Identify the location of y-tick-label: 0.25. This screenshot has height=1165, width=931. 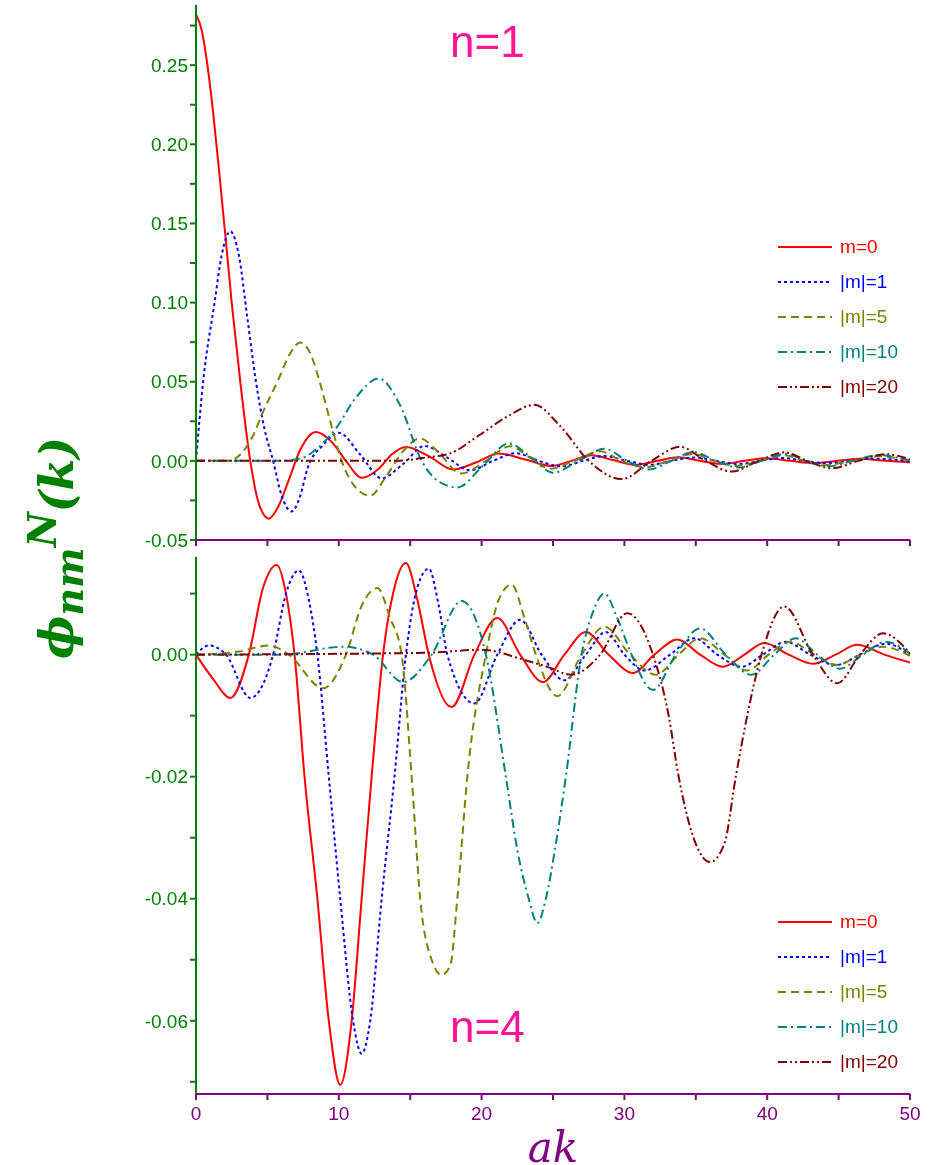
(169, 65).